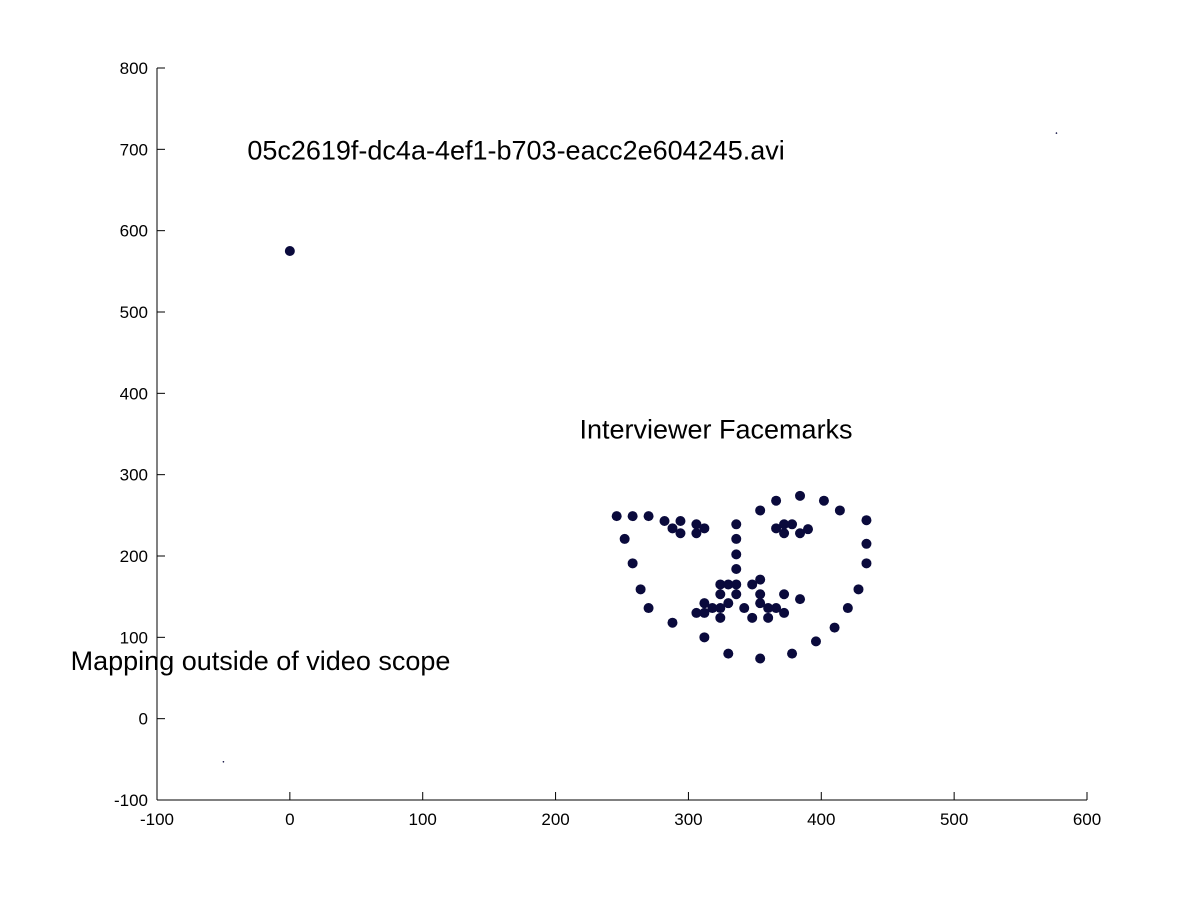 This screenshot has height=900, width=1201. I want to click on y-tick-label: -100, so click(131, 800).